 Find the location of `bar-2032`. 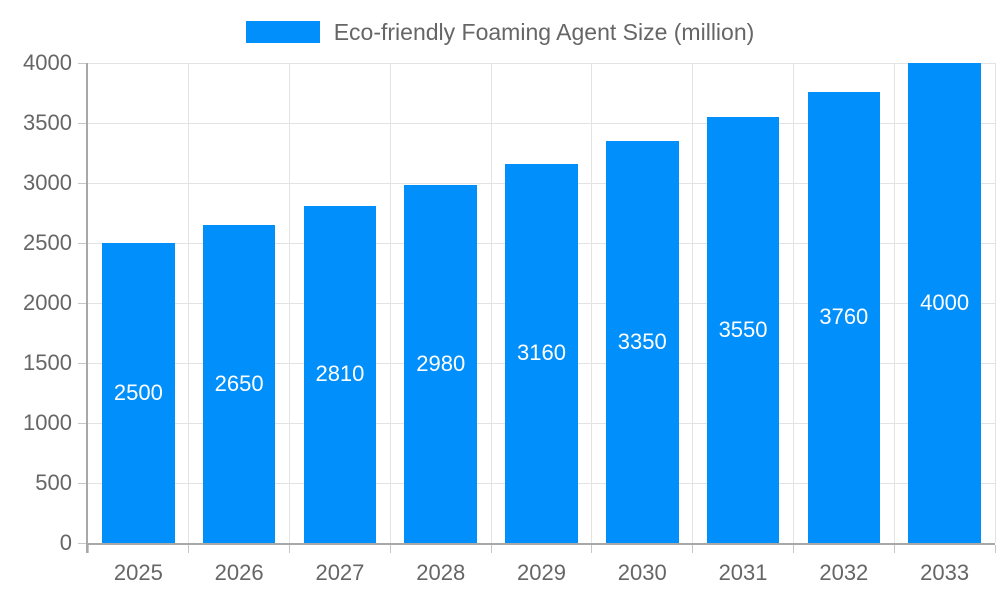

bar-2032 is located at coordinates (844, 317).